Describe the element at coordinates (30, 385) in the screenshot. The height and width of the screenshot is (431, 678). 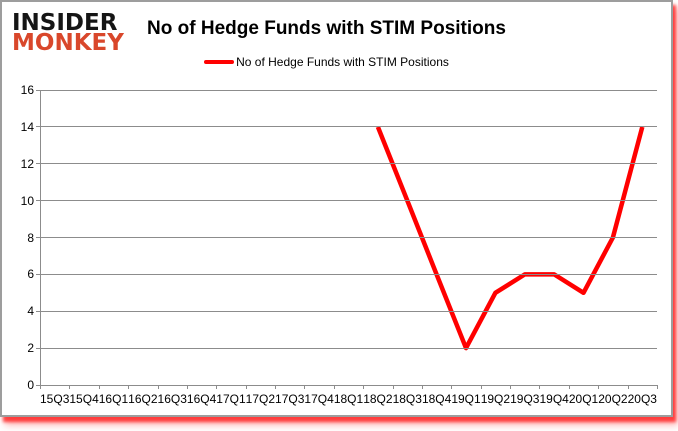
I see `y-tick-label: 0` at that location.